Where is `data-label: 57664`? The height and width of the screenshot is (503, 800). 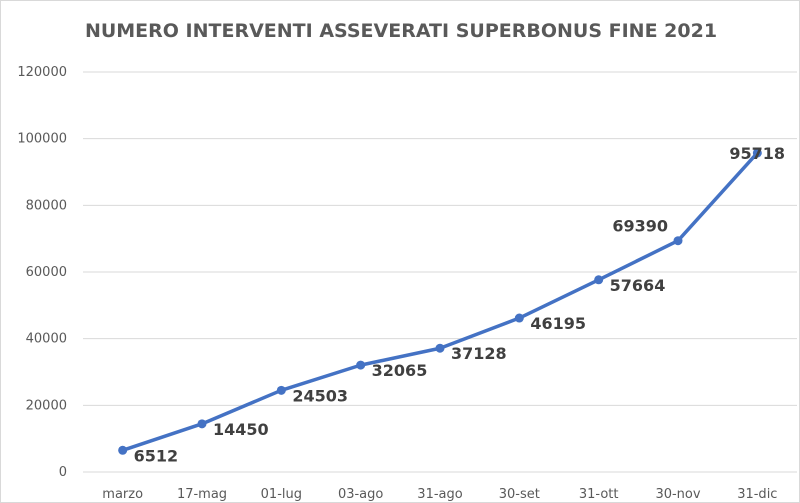 data-label: 57664 is located at coordinates (638, 285).